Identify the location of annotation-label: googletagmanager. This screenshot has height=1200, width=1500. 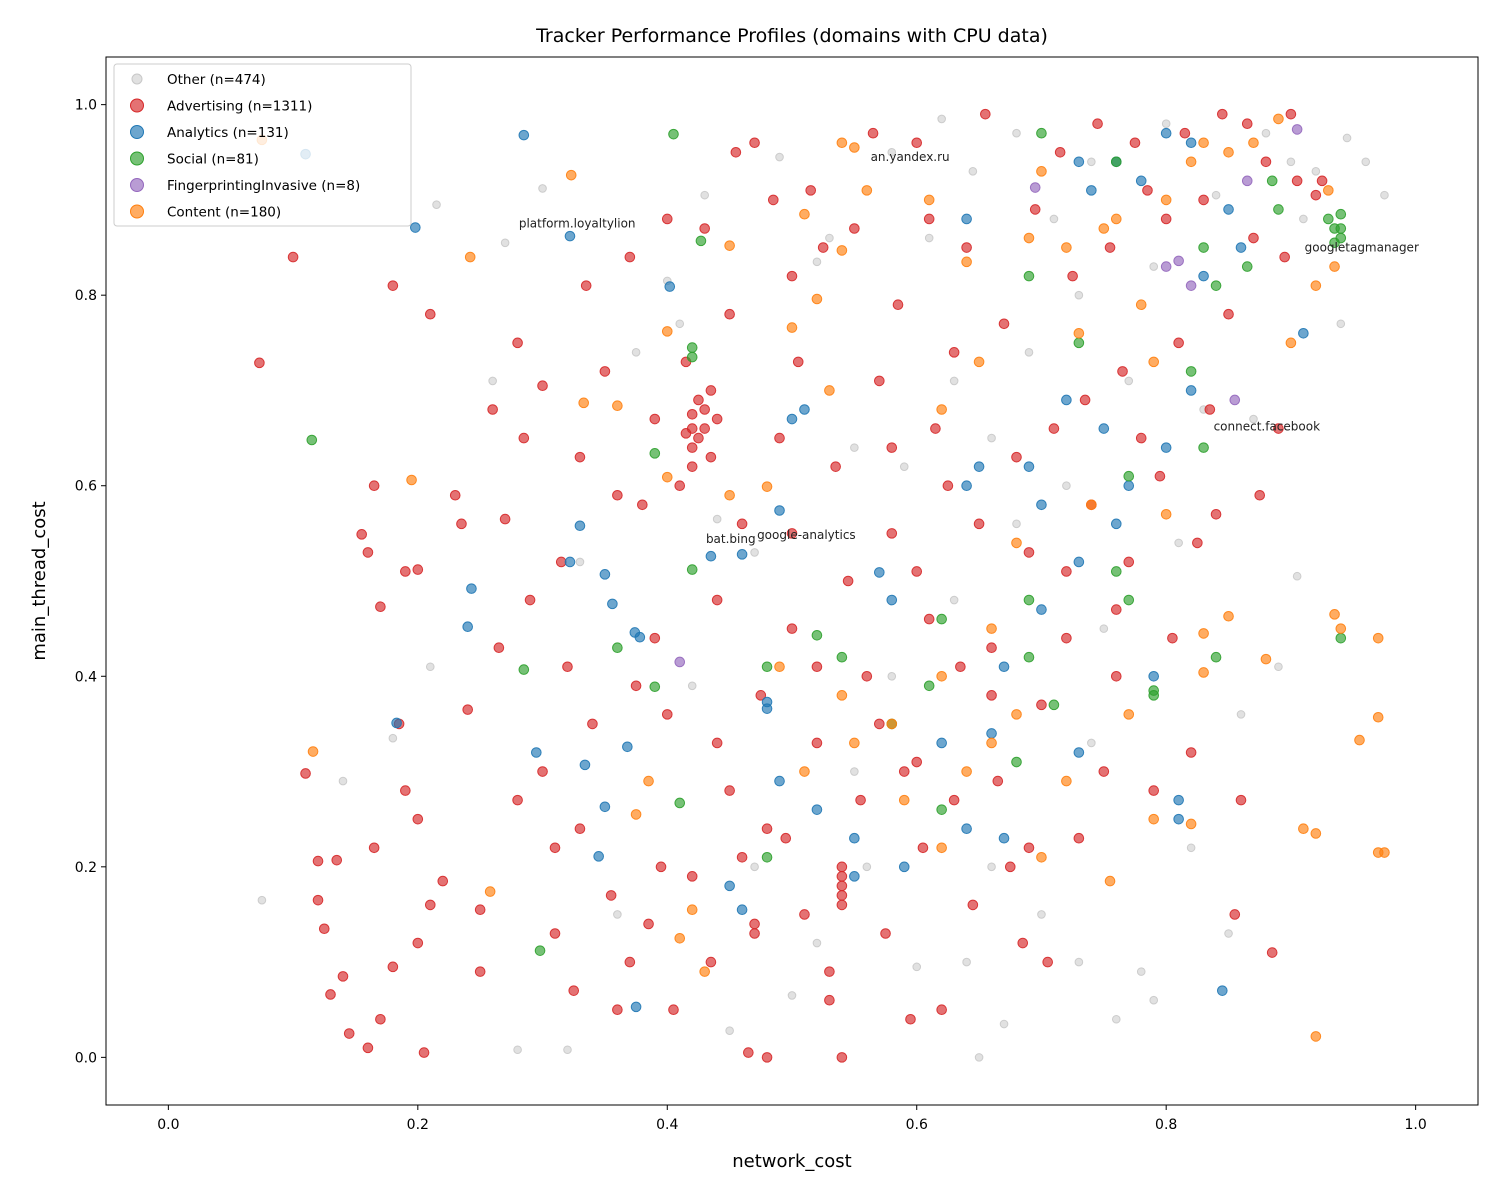
(1362, 247).